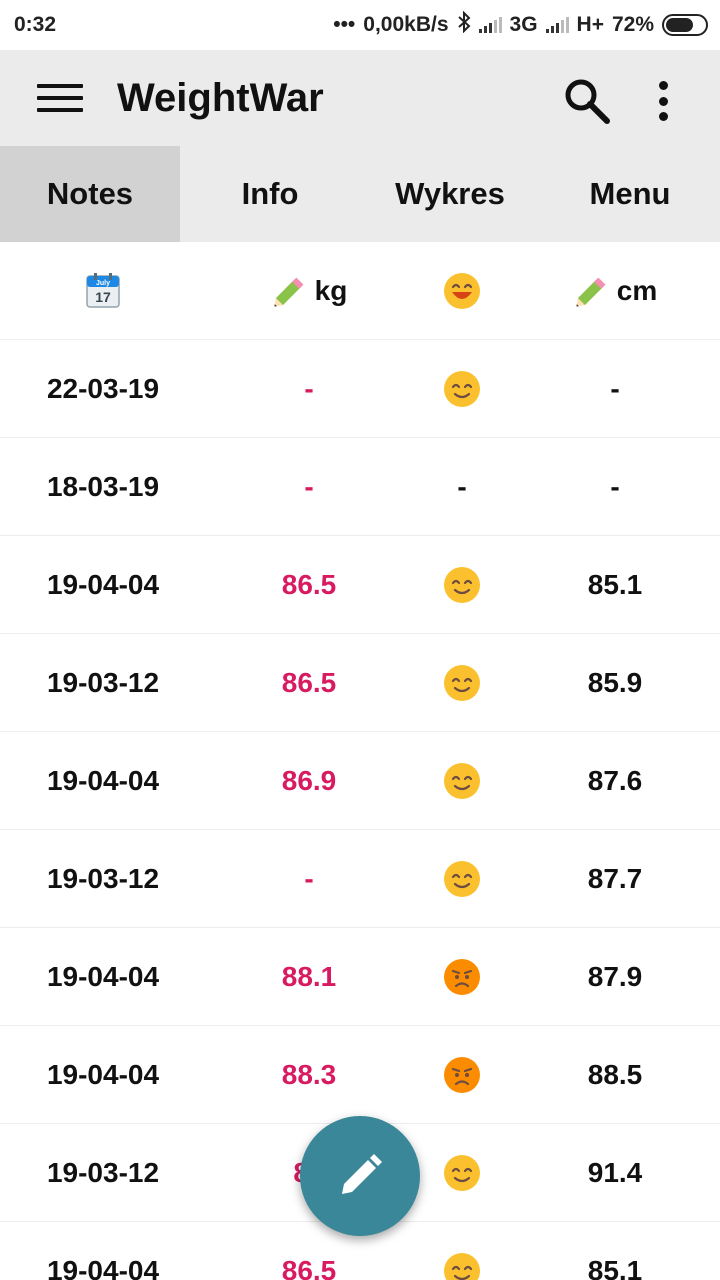 This screenshot has height=1280, width=720. Describe the element at coordinates (344, 24) in the screenshot. I see `notification-dots: •••` at that location.